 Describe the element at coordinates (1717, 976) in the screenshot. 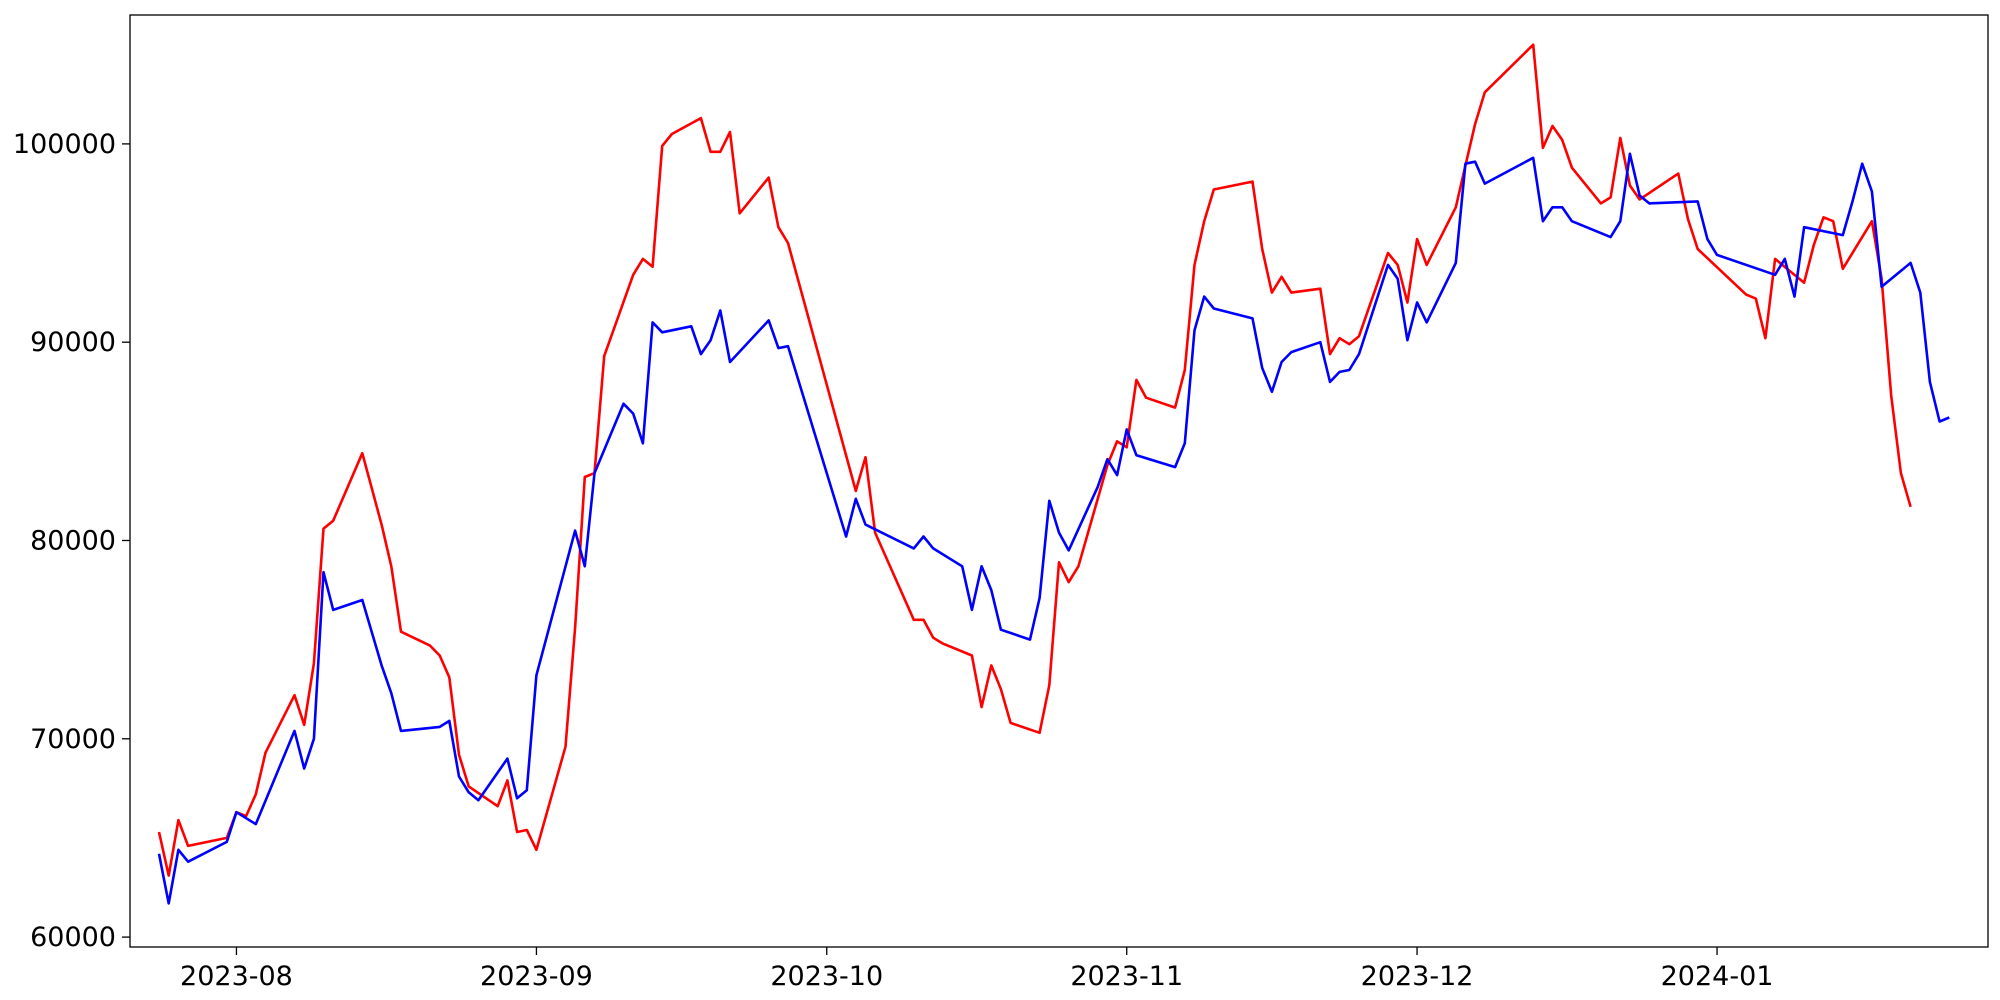

I see `x-tick-label: 2024-01` at that location.